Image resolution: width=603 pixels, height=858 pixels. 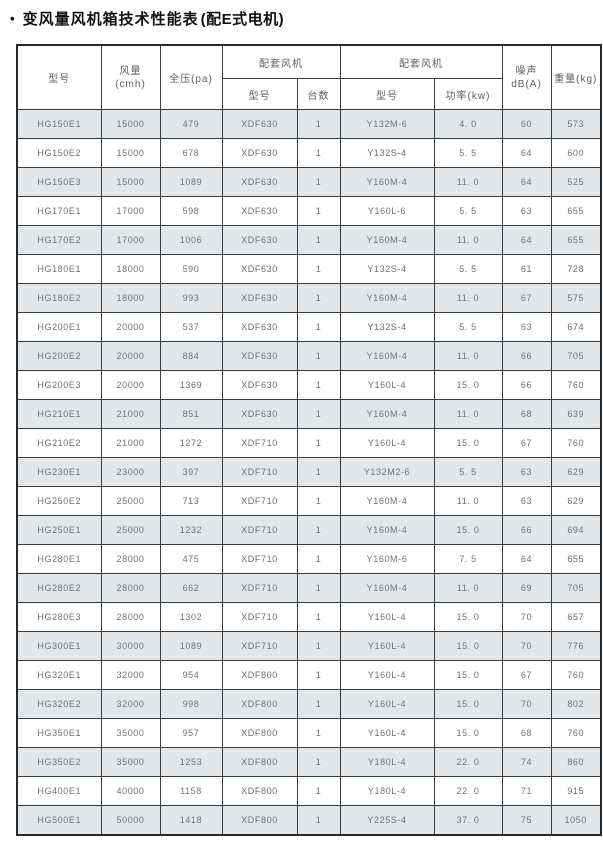 What do you see at coordinates (309, 588) in the screenshot?
I see `table-row: HG280E2 28000 662 XDF710 1 Y160M-4 11. 0 69 705` at bounding box center [309, 588].